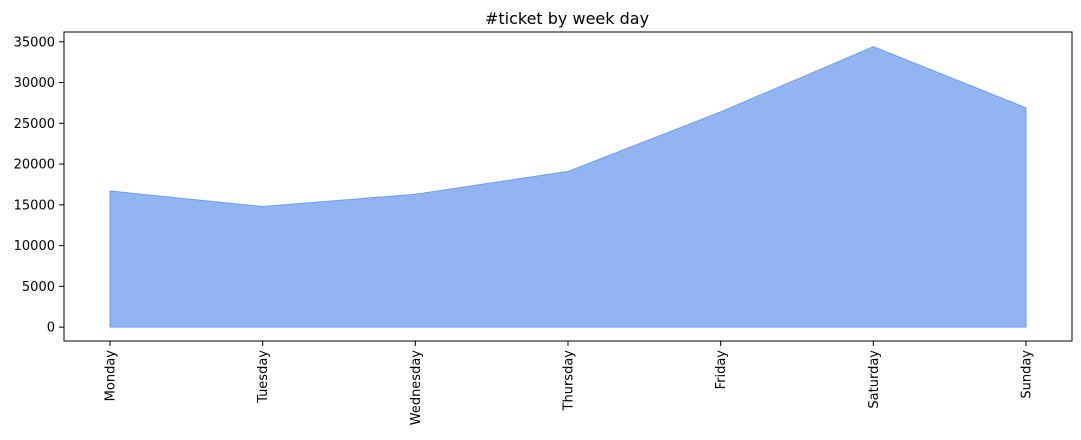 This screenshot has height=440, width=1081. I want to click on y-tick-label: 30000, so click(34, 83).